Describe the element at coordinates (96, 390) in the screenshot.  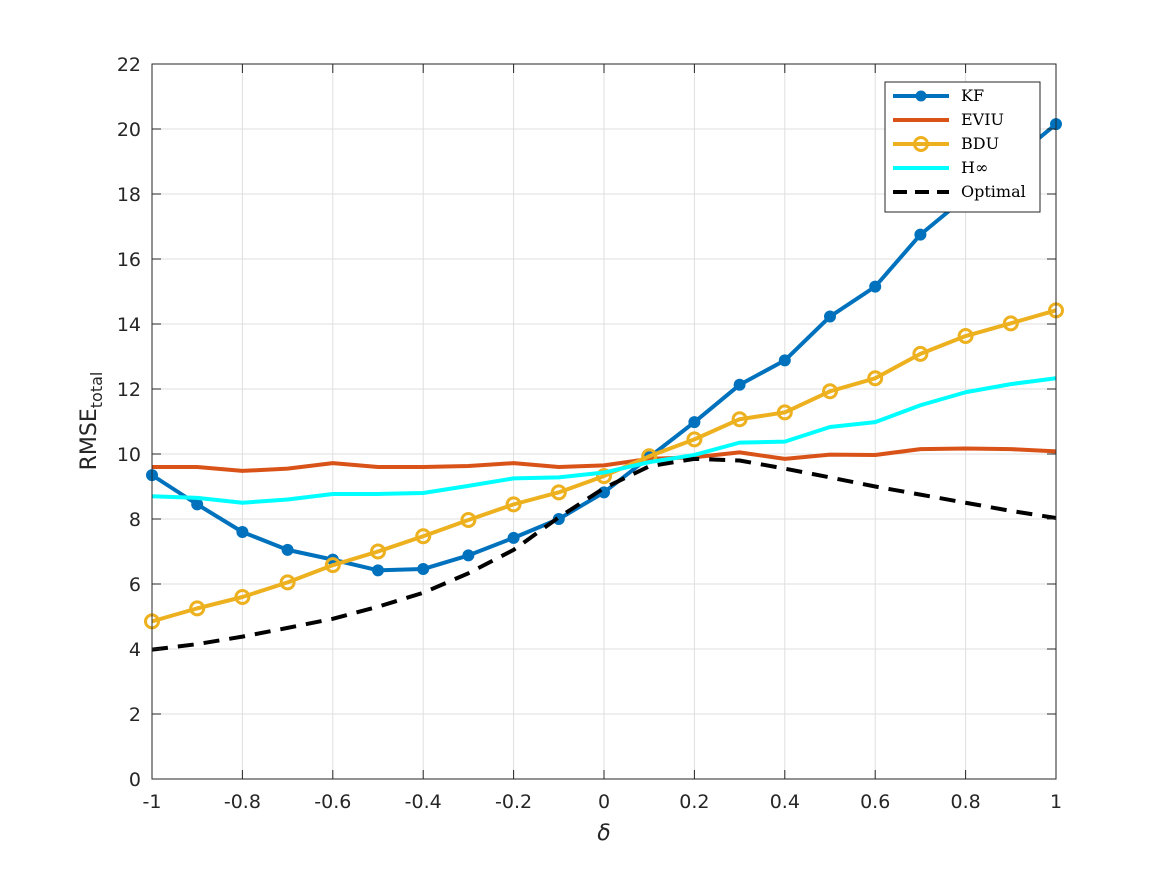
I see `y-axis-label-sub: total` at that location.